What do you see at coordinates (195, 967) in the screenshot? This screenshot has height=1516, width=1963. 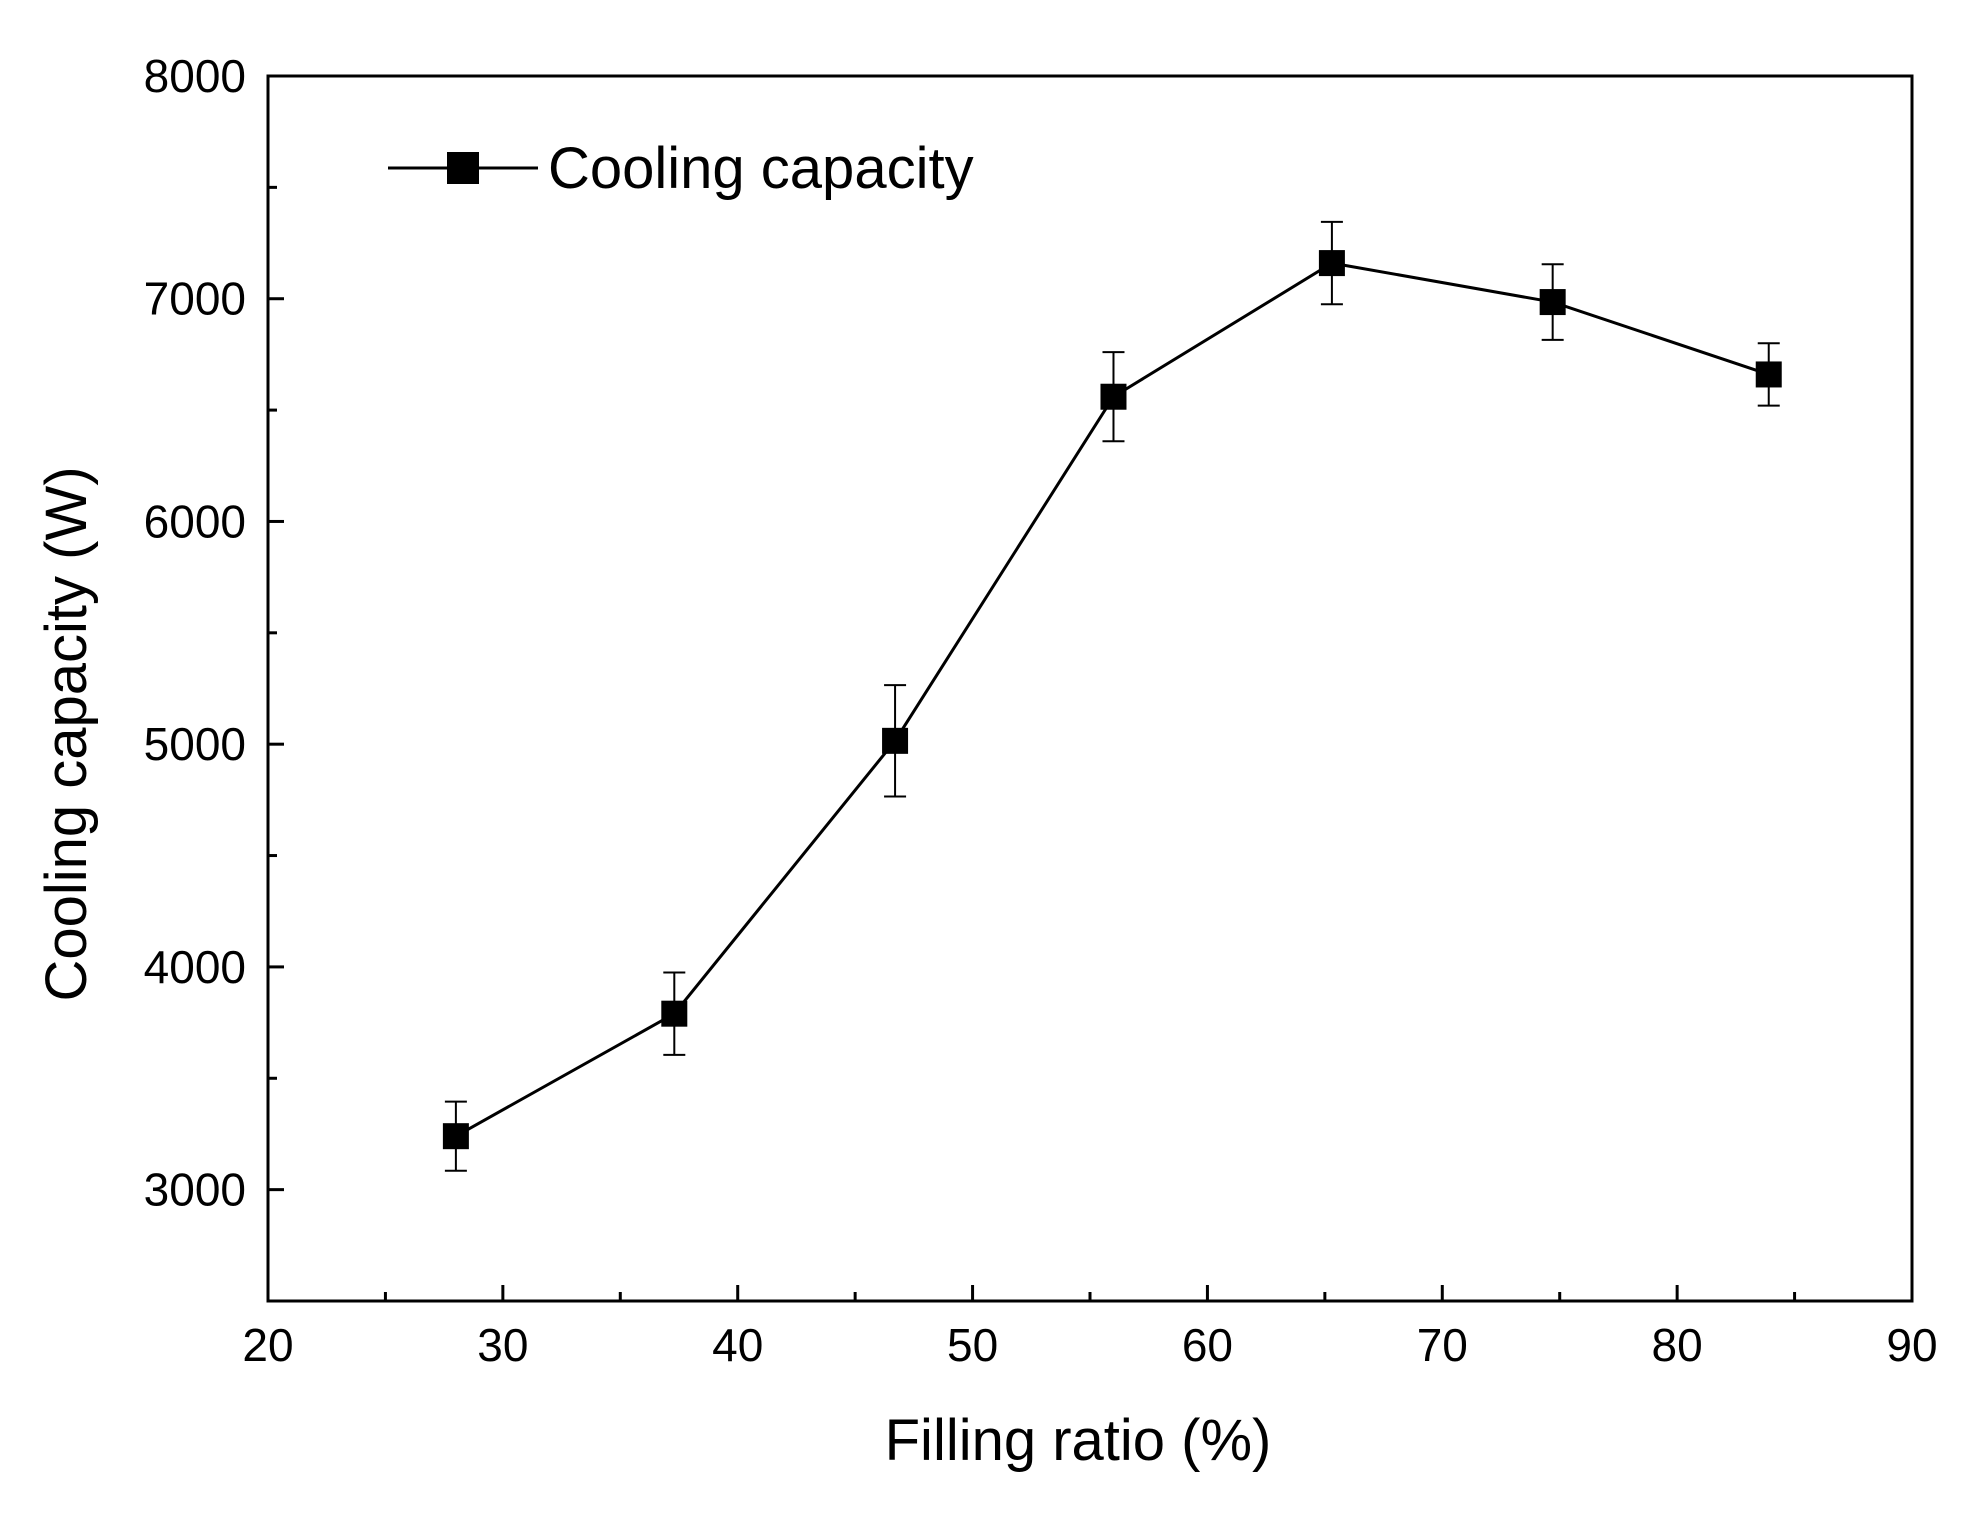 I see `y-tick-label: 4000` at bounding box center [195, 967].